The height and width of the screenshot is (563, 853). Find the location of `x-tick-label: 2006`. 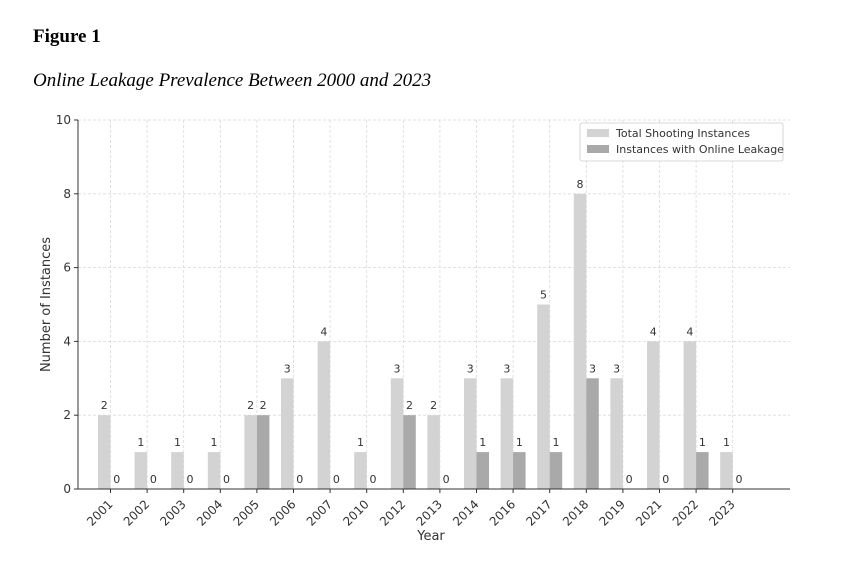

x-tick-label: 2006 is located at coordinates (282, 512).